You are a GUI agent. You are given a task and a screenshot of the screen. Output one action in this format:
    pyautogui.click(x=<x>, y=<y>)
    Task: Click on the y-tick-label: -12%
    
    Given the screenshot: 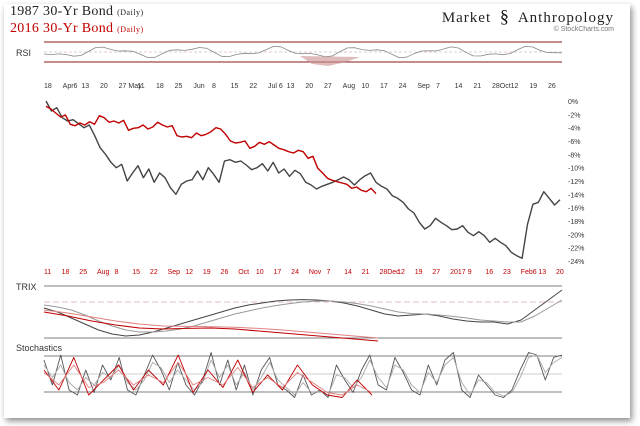 What is the action you would take?
    pyautogui.click(x=576, y=182)
    